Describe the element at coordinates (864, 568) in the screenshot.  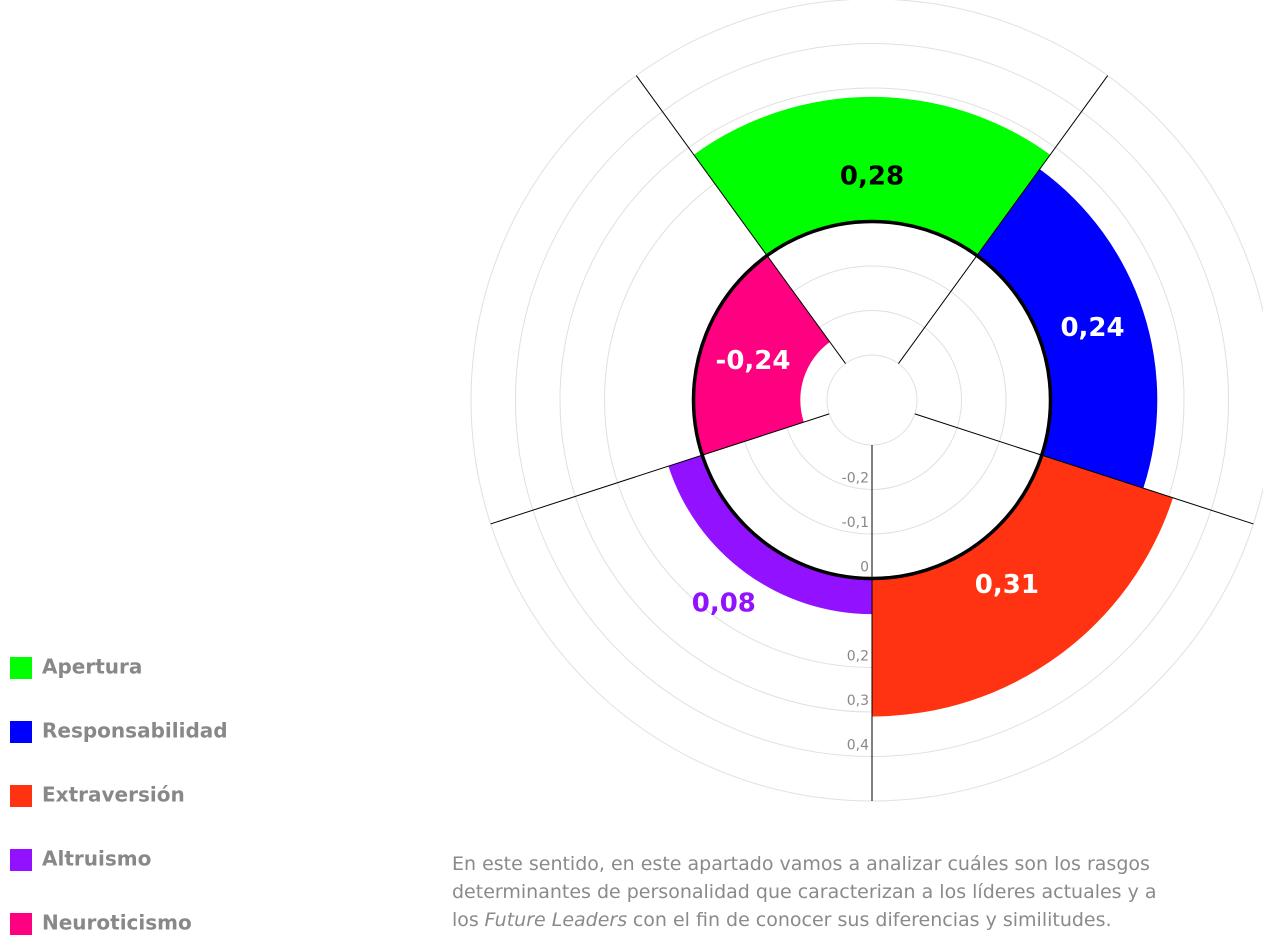
I see `y-tick-label: 0` at that location.